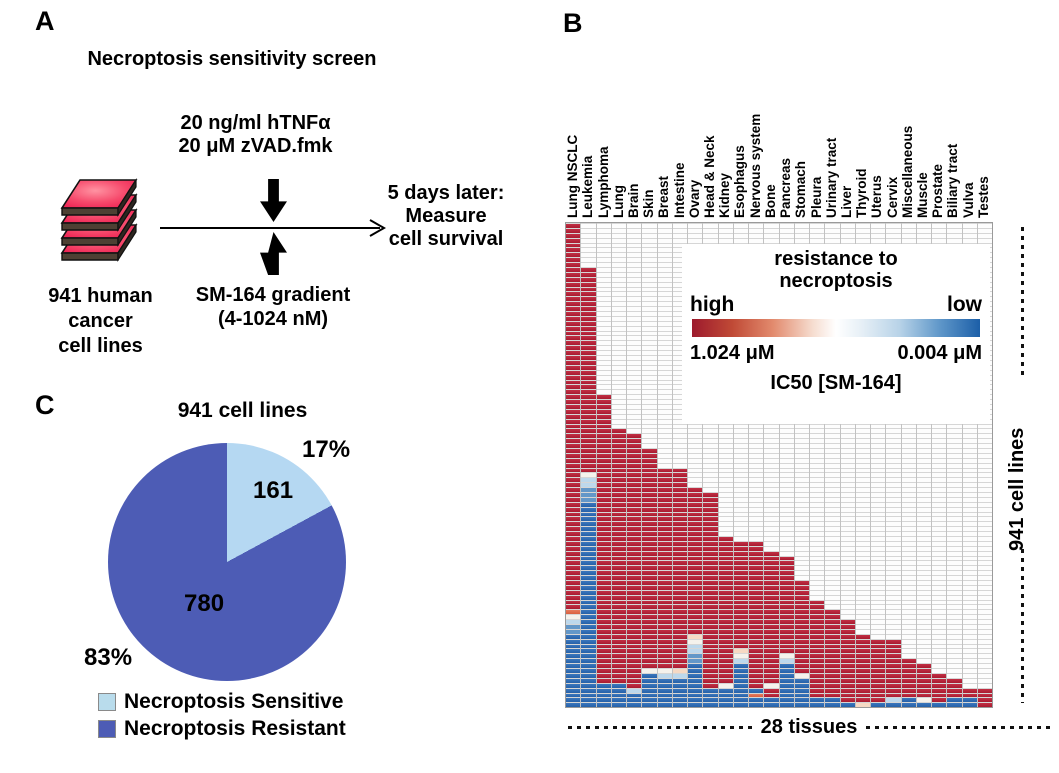 The image size is (1059, 773). What do you see at coordinates (660, 727) in the screenshot?
I see `left-dashes` at bounding box center [660, 727].